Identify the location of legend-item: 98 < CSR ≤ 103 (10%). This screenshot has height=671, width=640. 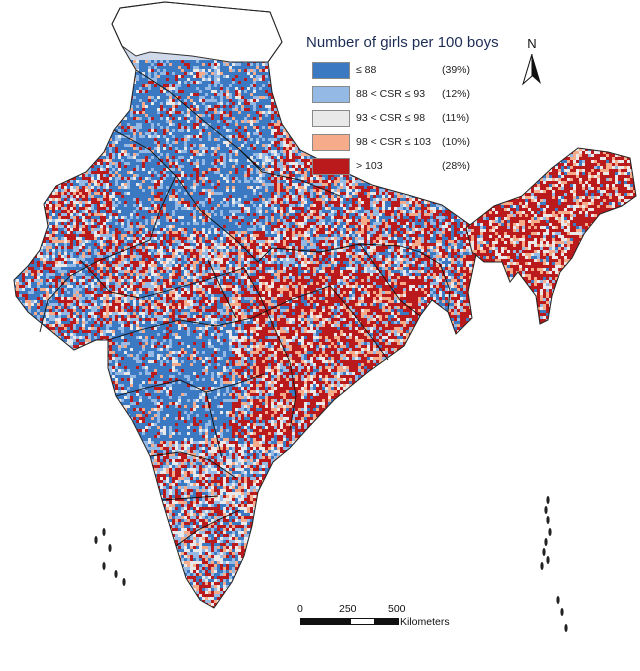
(410, 142).